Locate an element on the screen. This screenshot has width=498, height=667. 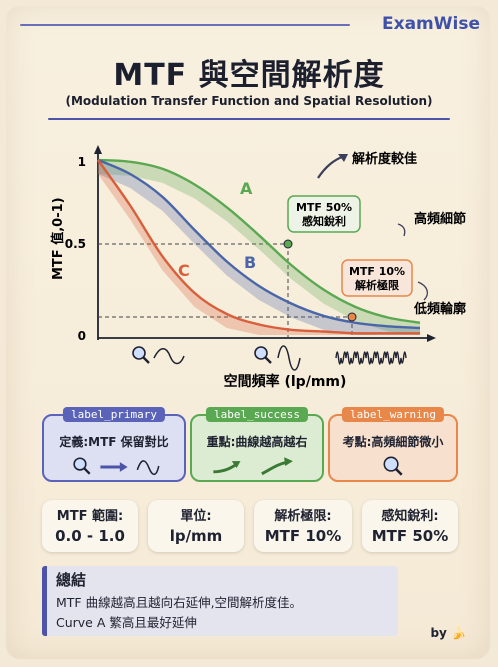
arrow-right-icon is located at coordinates (114, 467).